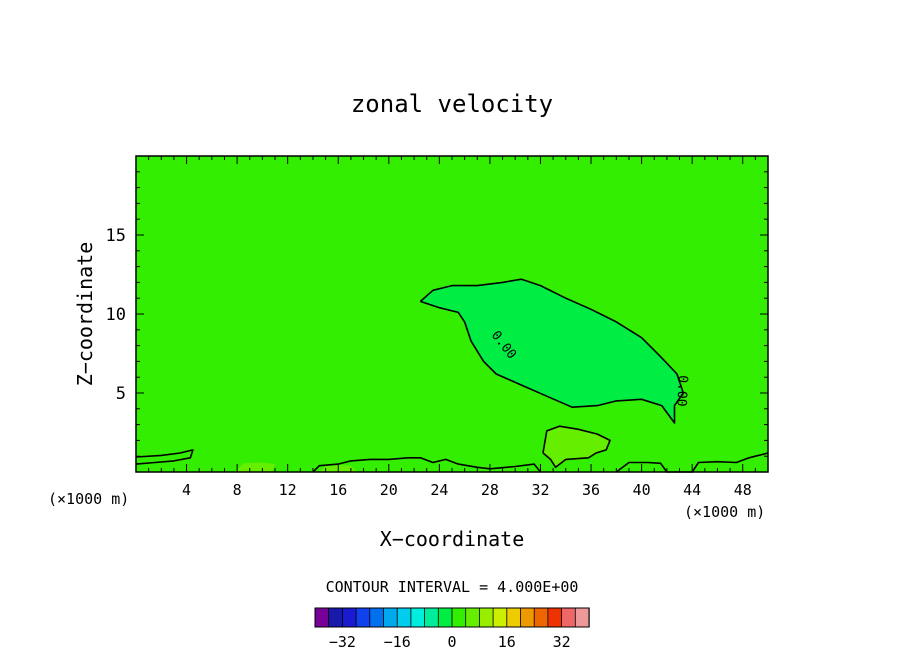  I want to click on x-tick-label: 24, so click(439, 490).